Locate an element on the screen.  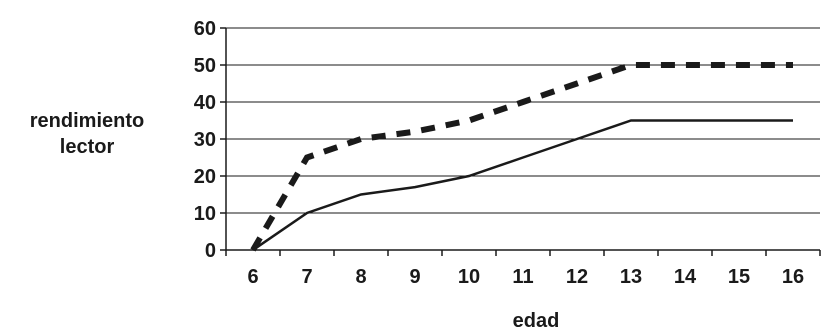
y-tick-labels: 0 10 20 30 40 50 60 is located at coordinates (205, 140).